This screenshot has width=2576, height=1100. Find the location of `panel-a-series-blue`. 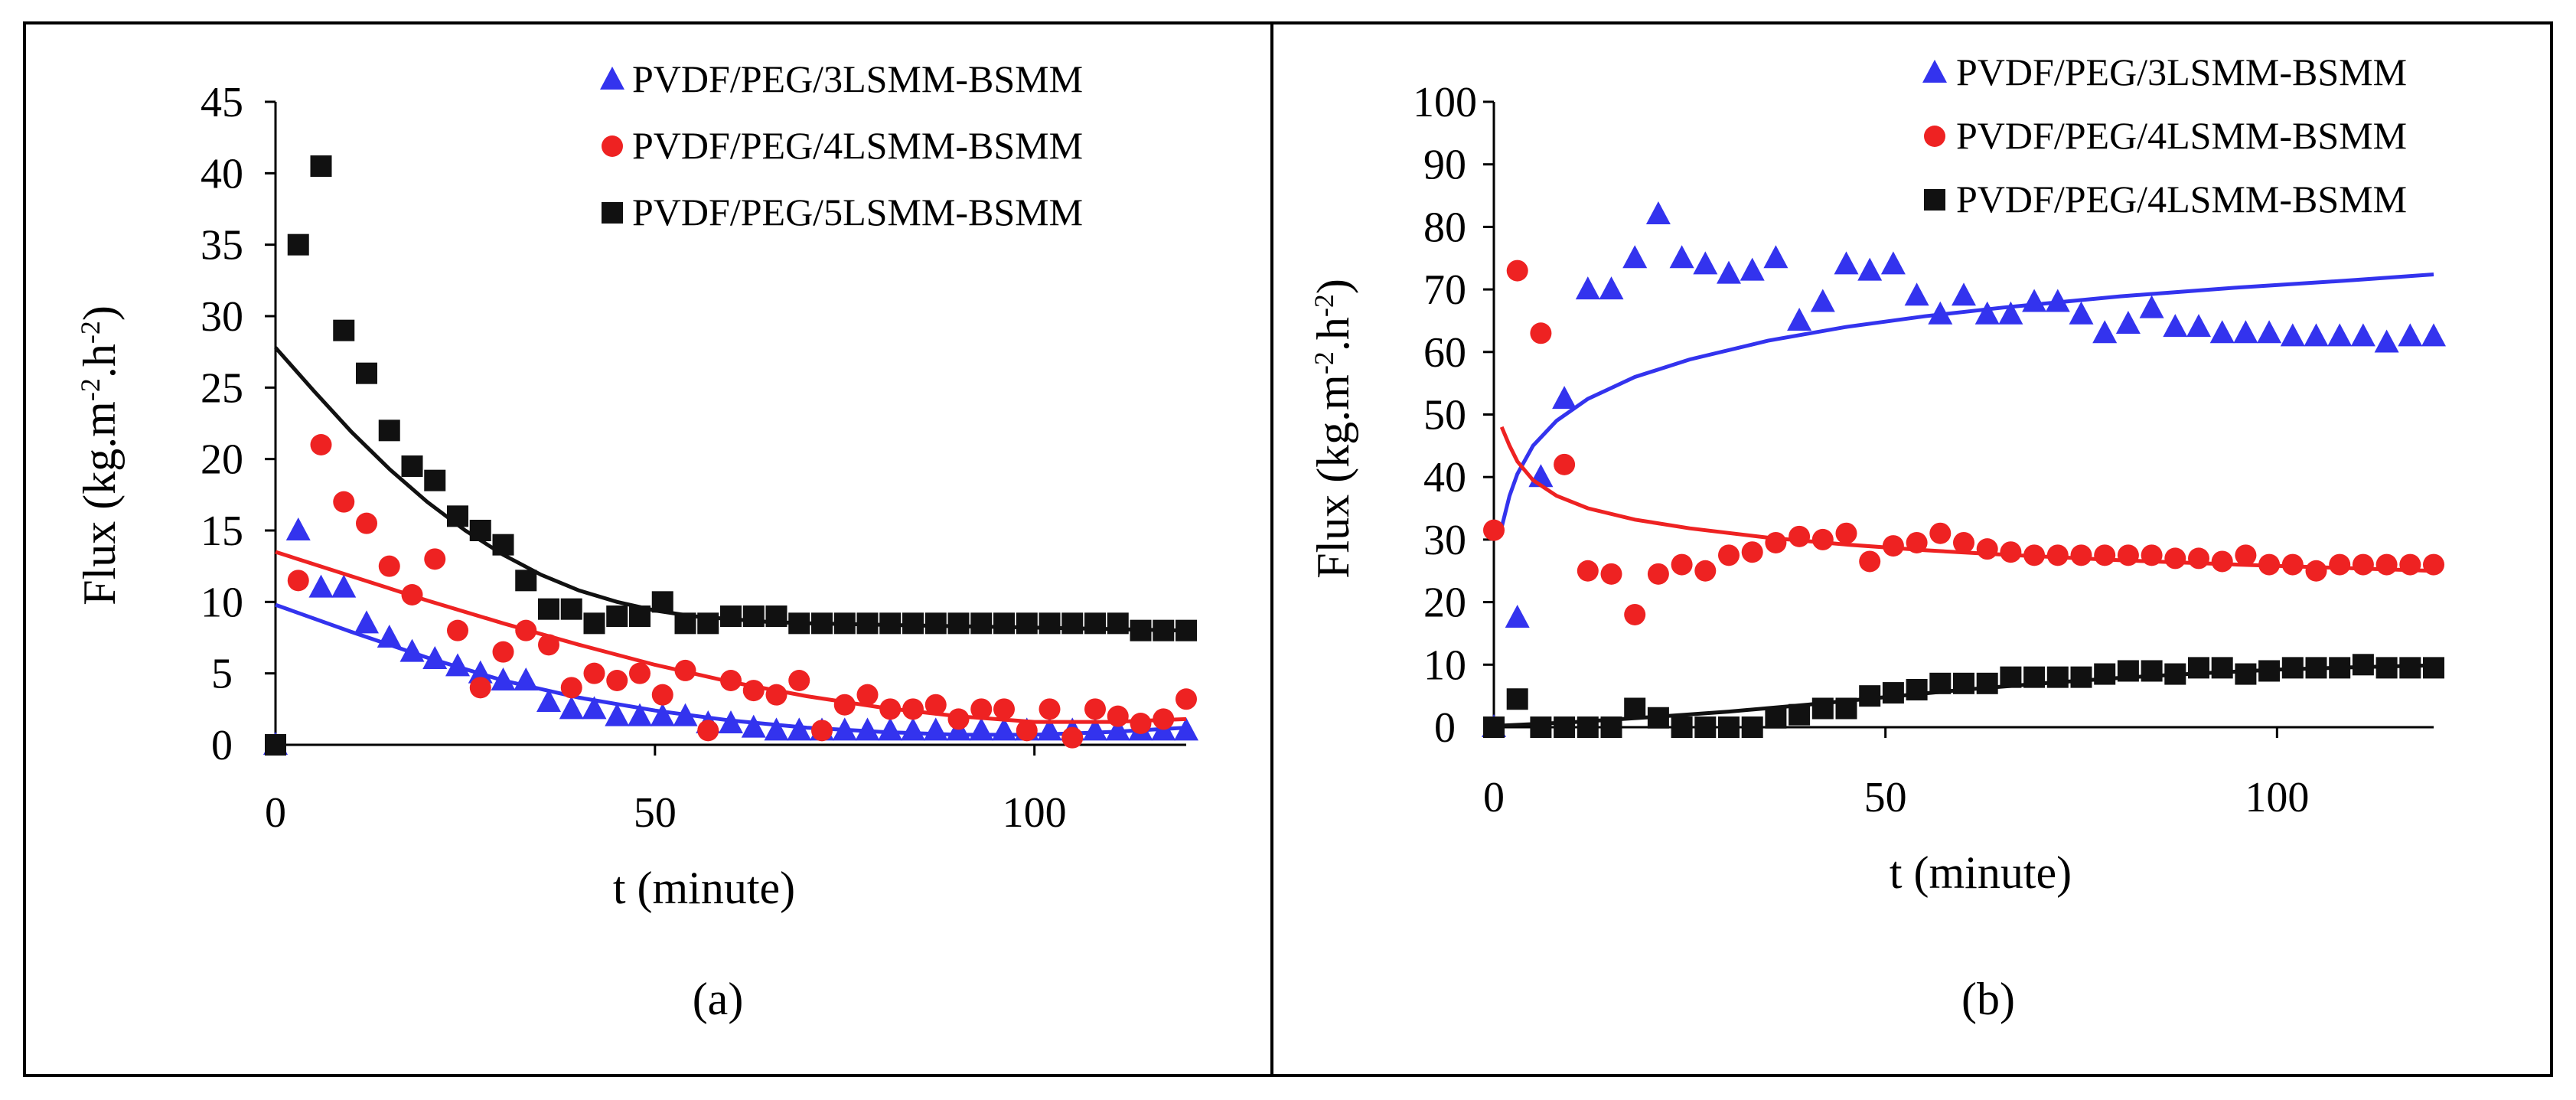

panel-a-series-blue is located at coordinates (730, 636).